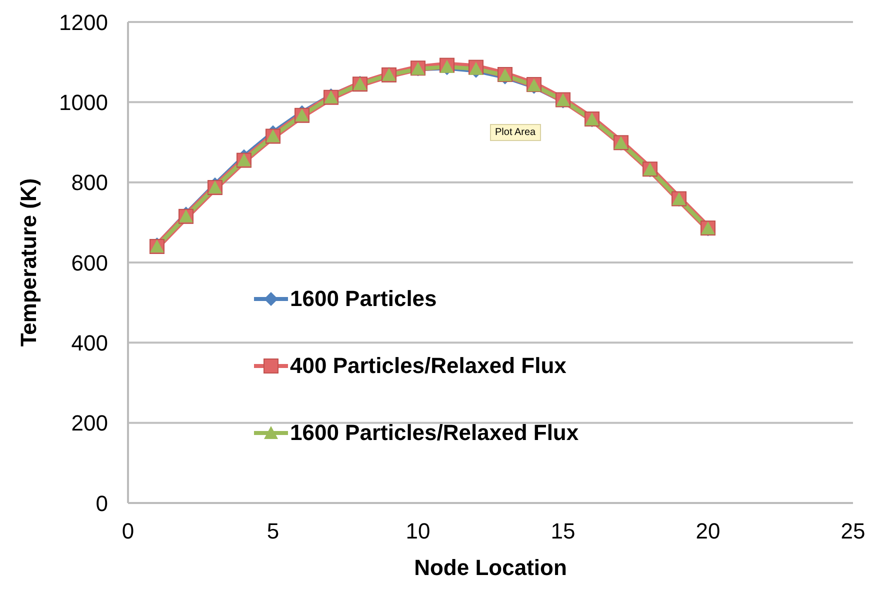 The image size is (877, 593). What do you see at coordinates (515, 132) in the screenshot?
I see `annotation: Plot Area` at bounding box center [515, 132].